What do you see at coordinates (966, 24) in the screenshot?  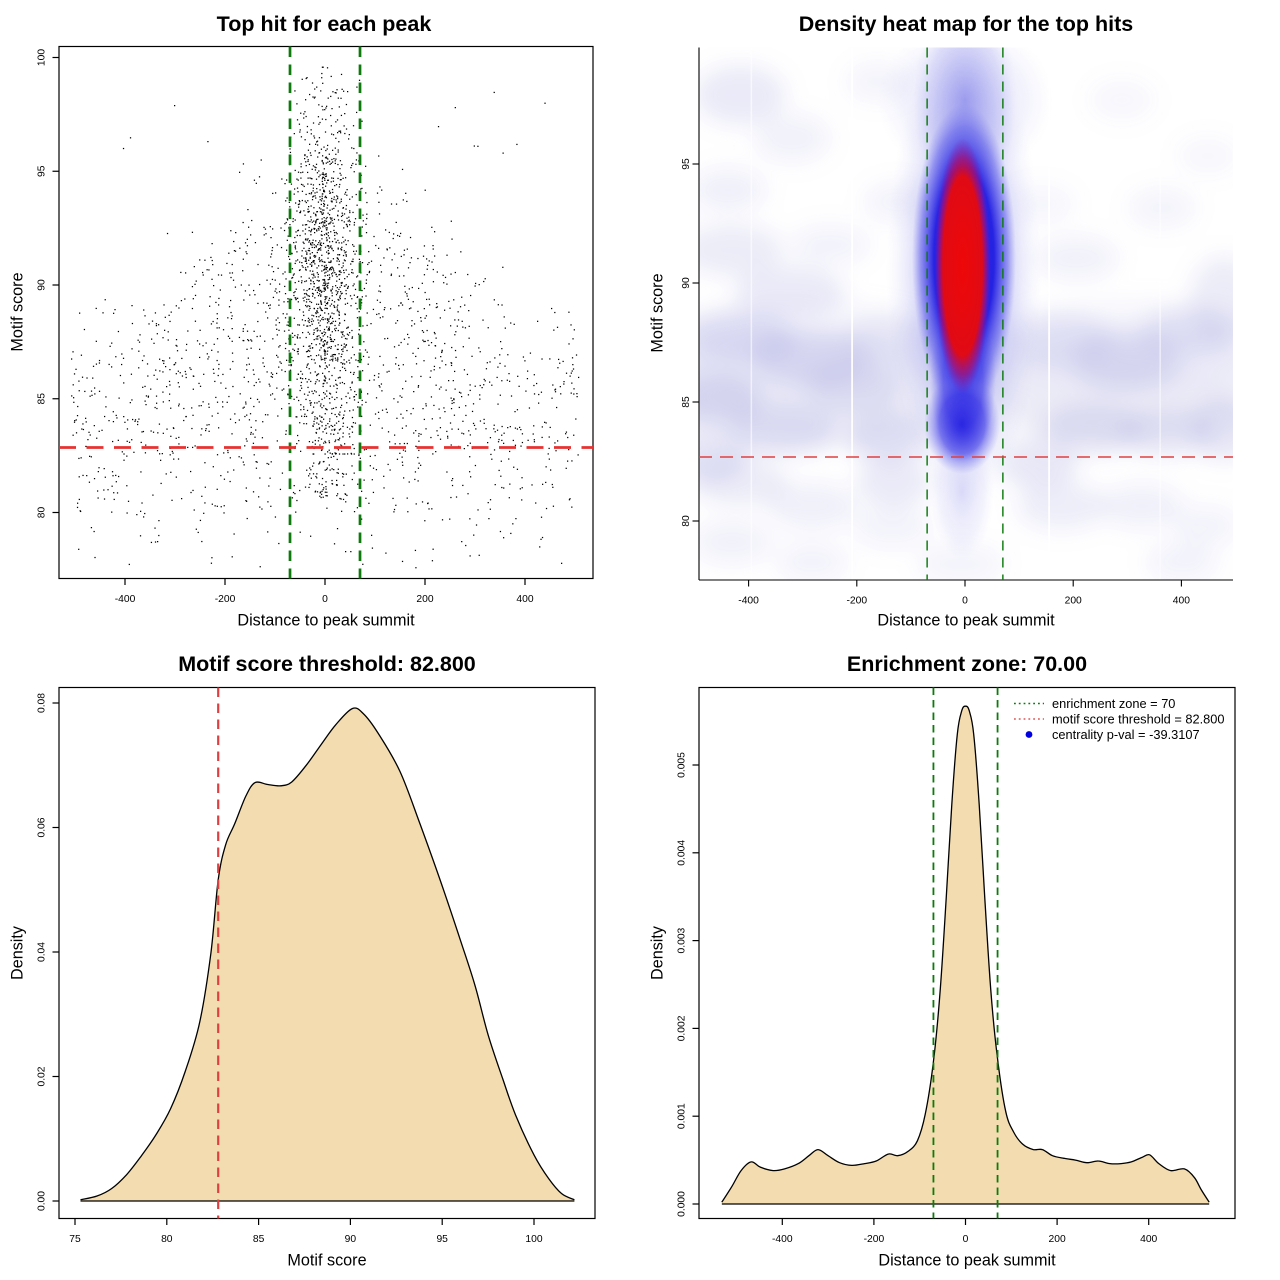 I see `svg-text:Density heat map for the top h: Density heat map for the top hits` at bounding box center [966, 24].